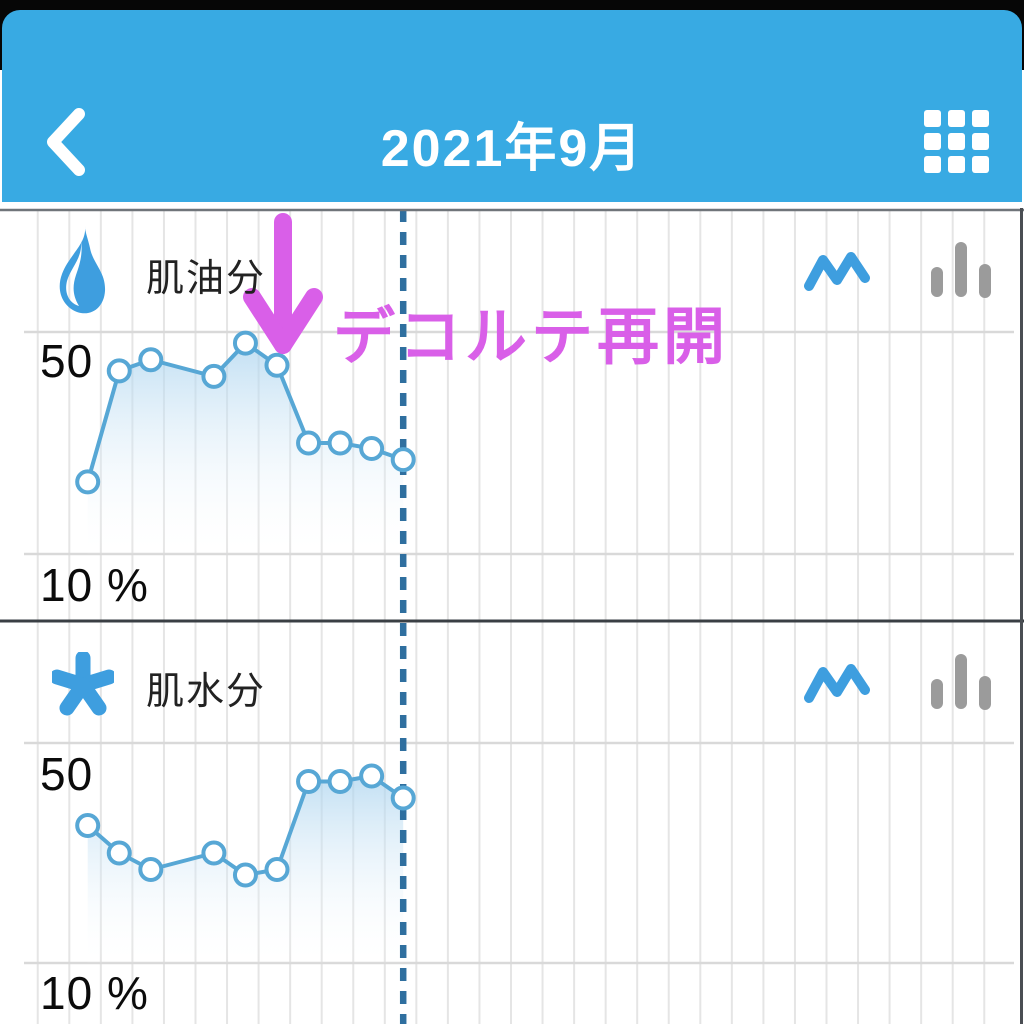 Image resolution: width=1024 pixels, height=1024 pixels. I want to click on grid-view-icon, so click(956, 141).